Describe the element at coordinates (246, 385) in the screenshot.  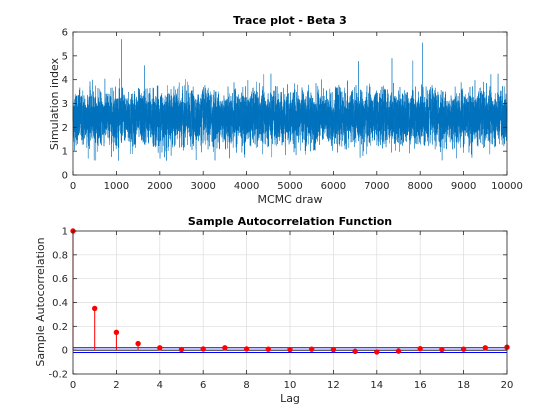
I see `acf-x-tick-label: 8` at that location.